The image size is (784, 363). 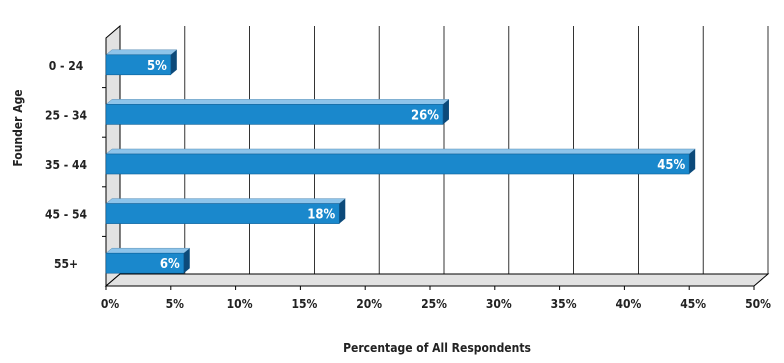 I want to click on bar-data-label: 45%, so click(x=671, y=165).